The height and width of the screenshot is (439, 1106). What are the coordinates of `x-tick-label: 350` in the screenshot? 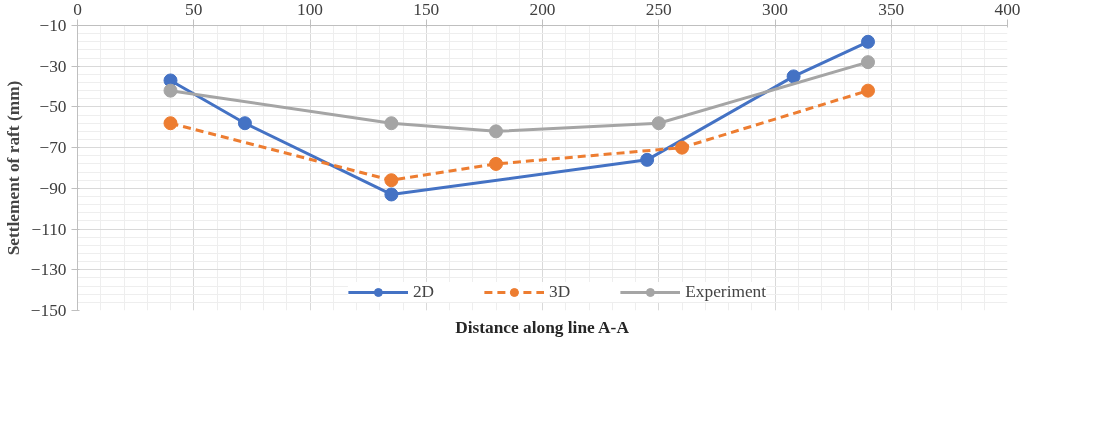 It's located at (891, 9).